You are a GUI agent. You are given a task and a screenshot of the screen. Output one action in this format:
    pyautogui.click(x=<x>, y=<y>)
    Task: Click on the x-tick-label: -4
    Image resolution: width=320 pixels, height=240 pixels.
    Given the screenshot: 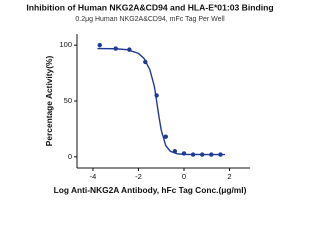 What is the action you would take?
    pyautogui.click(x=93, y=176)
    